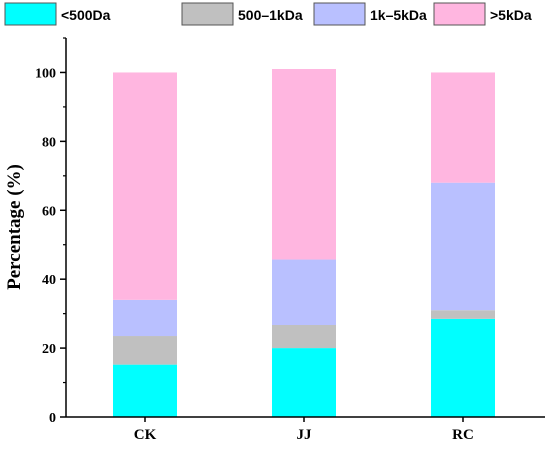 The image size is (550, 451). What do you see at coordinates (463, 435) in the screenshot?
I see `x-tick-label-rc: RC` at bounding box center [463, 435].